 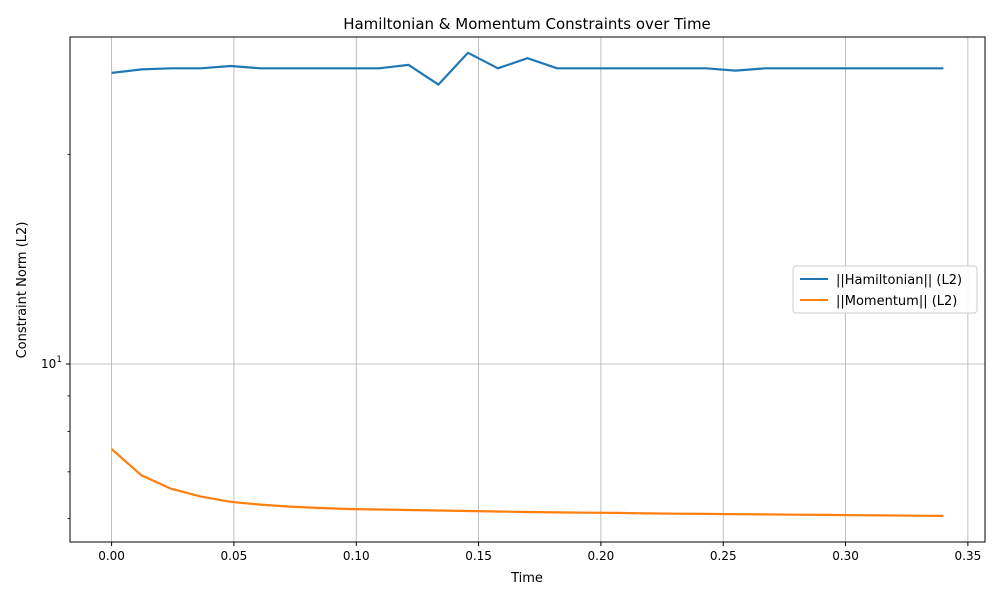 I want to click on legend: ||Hamiltonian|| (L2) ||Momentum|| (L2), so click(x=885, y=289).